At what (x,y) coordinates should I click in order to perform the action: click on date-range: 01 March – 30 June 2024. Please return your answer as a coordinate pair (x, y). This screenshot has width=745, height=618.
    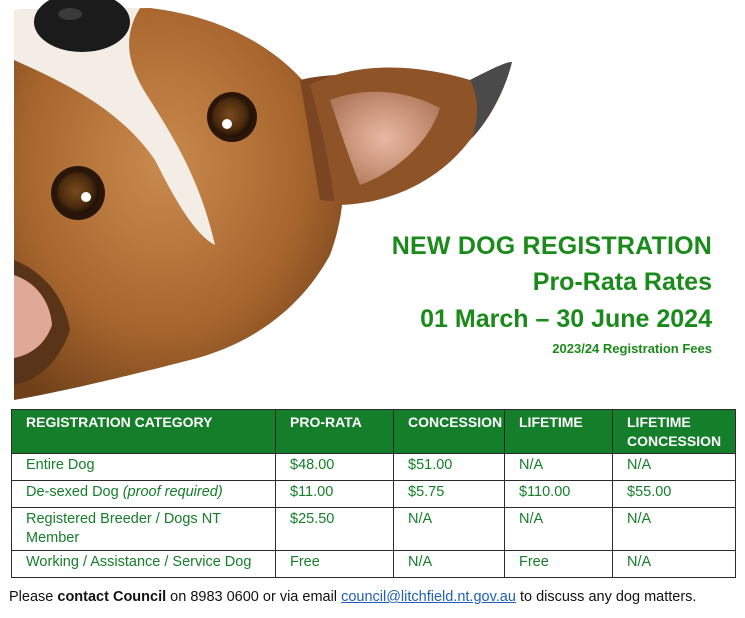
    Looking at the image, I should click on (566, 319).